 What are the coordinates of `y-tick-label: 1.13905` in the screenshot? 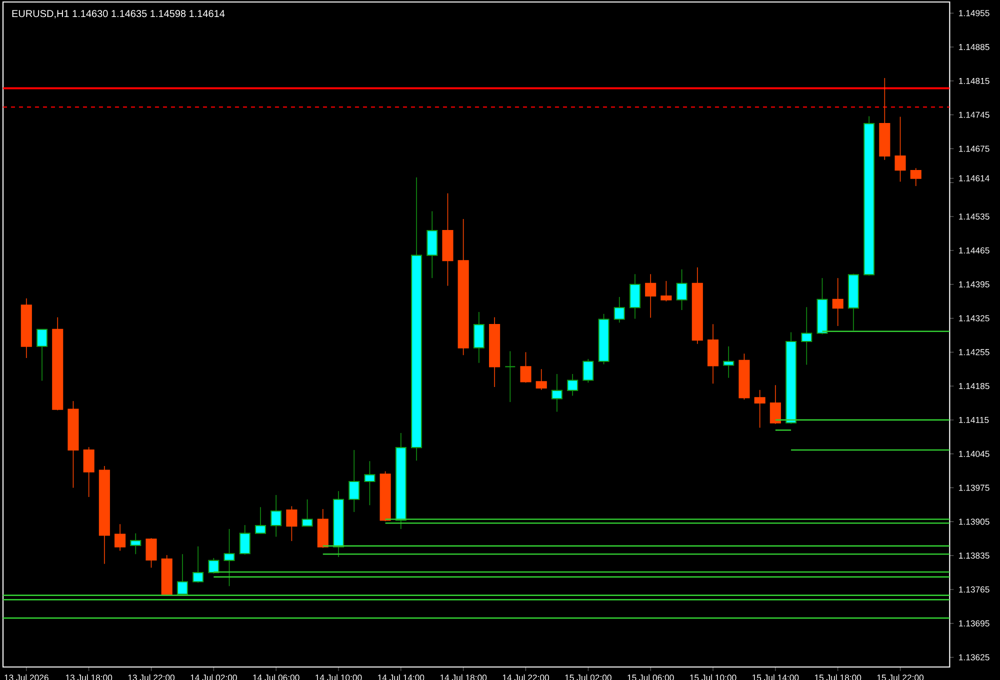 It's located at (974, 521).